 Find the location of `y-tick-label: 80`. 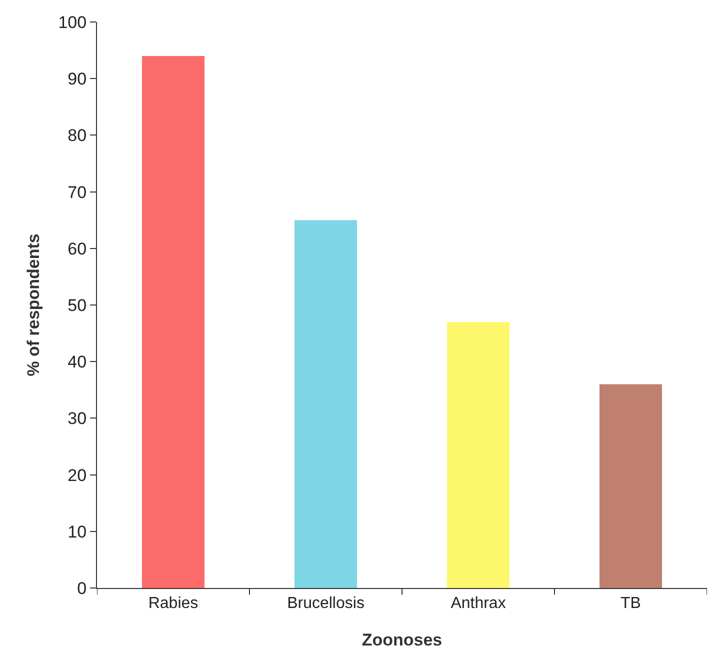

y-tick-label: 80 is located at coordinates (77, 136).